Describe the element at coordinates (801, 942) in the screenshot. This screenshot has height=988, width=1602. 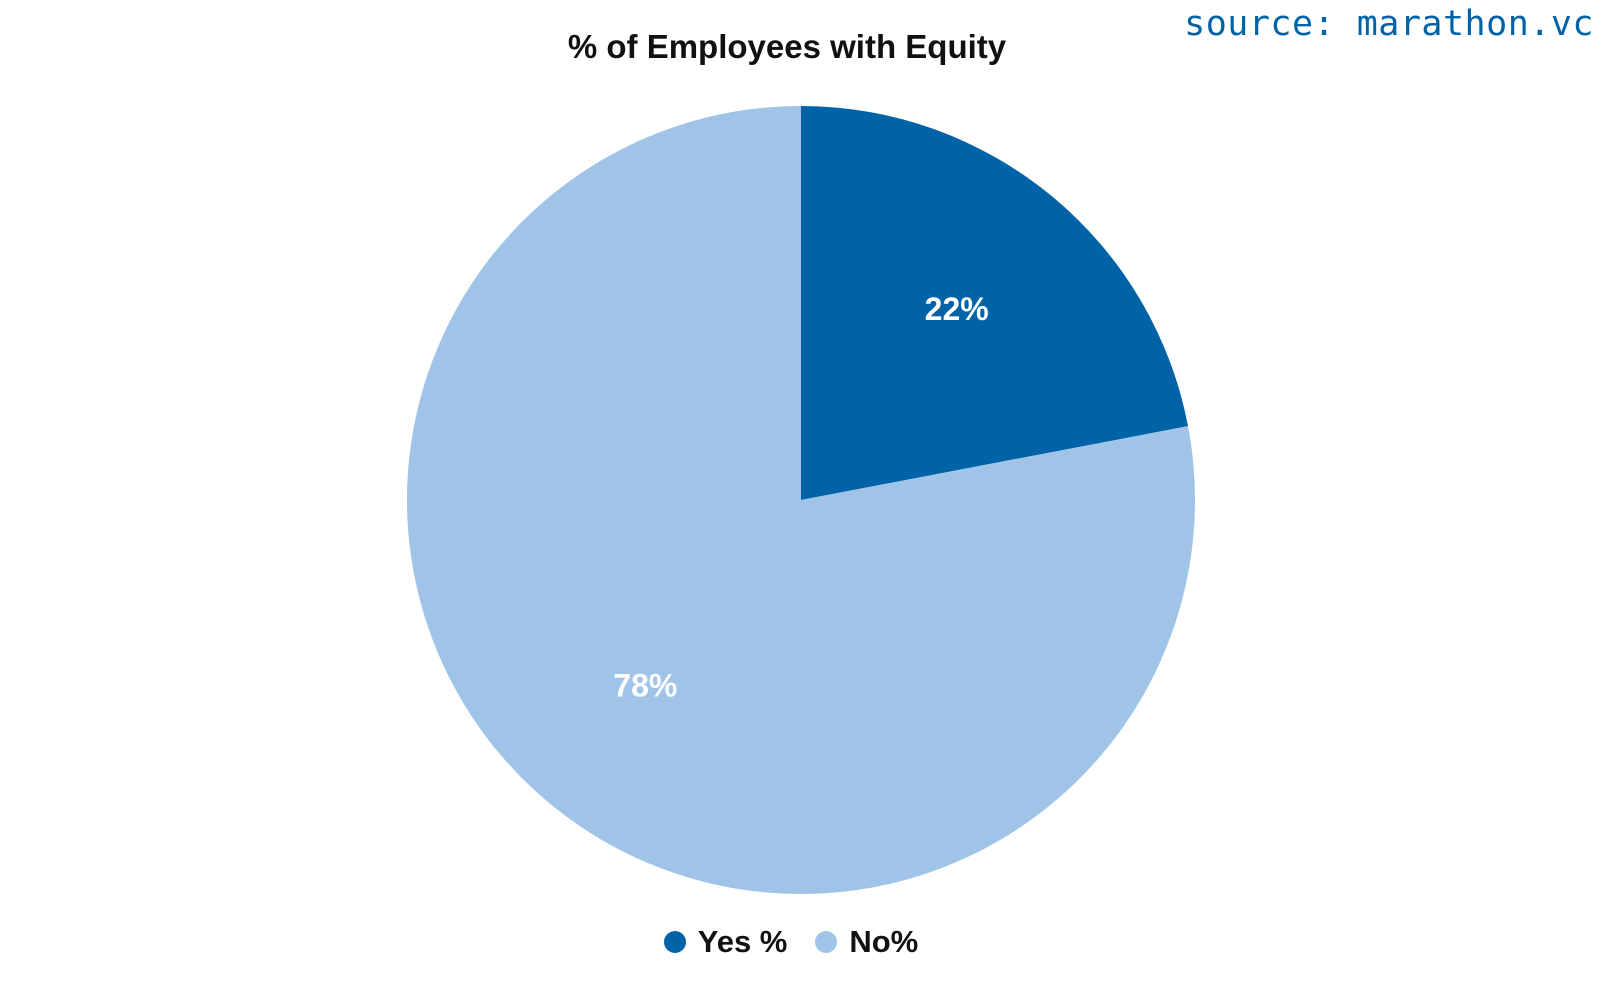
I see `legend: Yes % No%` at that location.